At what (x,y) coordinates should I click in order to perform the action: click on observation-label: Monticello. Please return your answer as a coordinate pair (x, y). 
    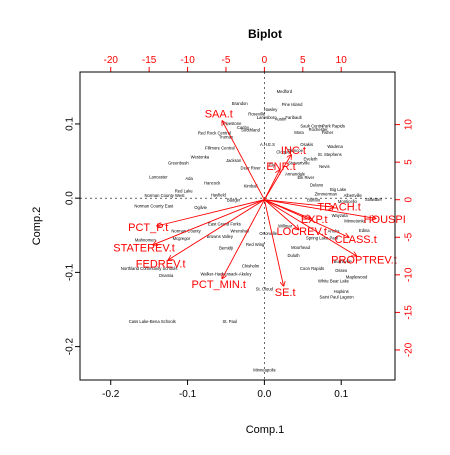
    Looking at the image, I should click on (348, 201).